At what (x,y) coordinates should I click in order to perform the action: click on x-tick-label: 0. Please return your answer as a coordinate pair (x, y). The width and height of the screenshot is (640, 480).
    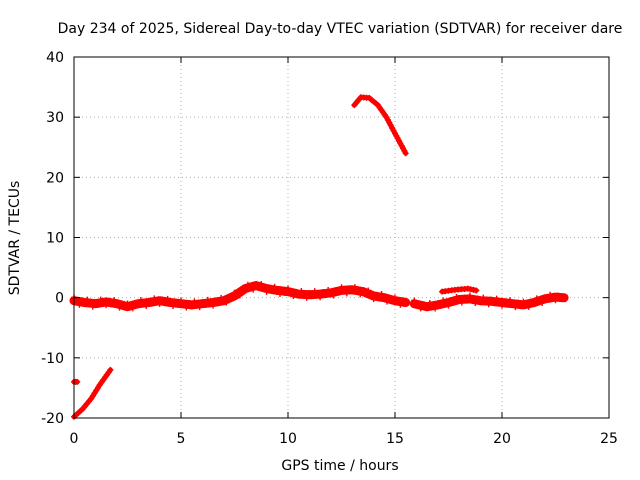
    Looking at the image, I should click on (74, 439).